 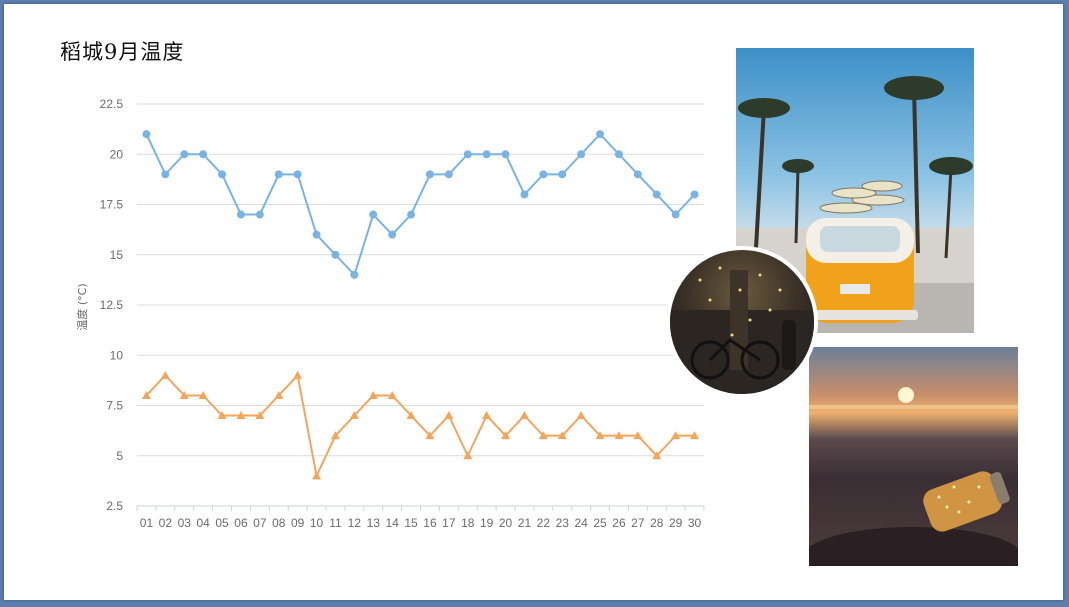 I want to click on sunset-jar-photo, so click(x=913, y=456).